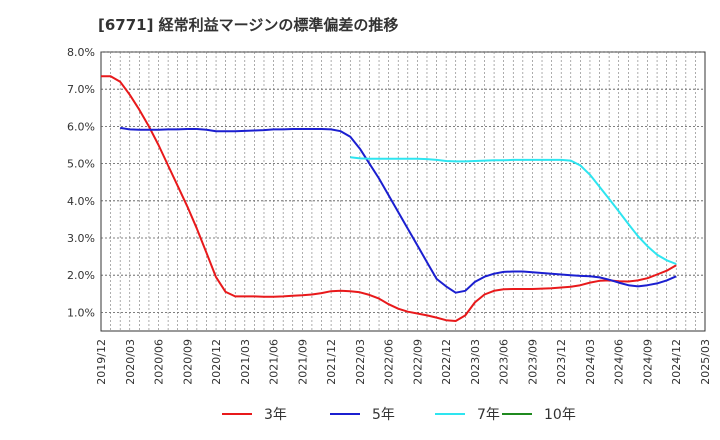 The image size is (720, 440). What do you see at coordinates (81, 312) in the screenshot?
I see `y-tick-label: 1.0%` at bounding box center [81, 312].